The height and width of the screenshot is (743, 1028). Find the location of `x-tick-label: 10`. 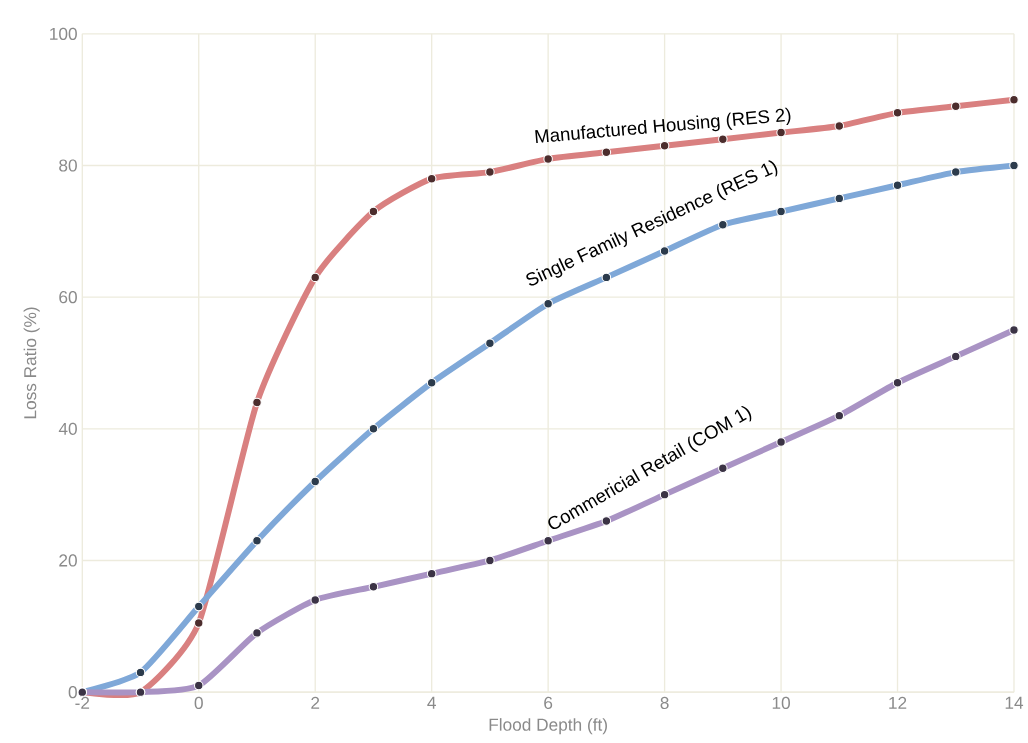

x-tick-label: 10 is located at coordinates (781, 703).